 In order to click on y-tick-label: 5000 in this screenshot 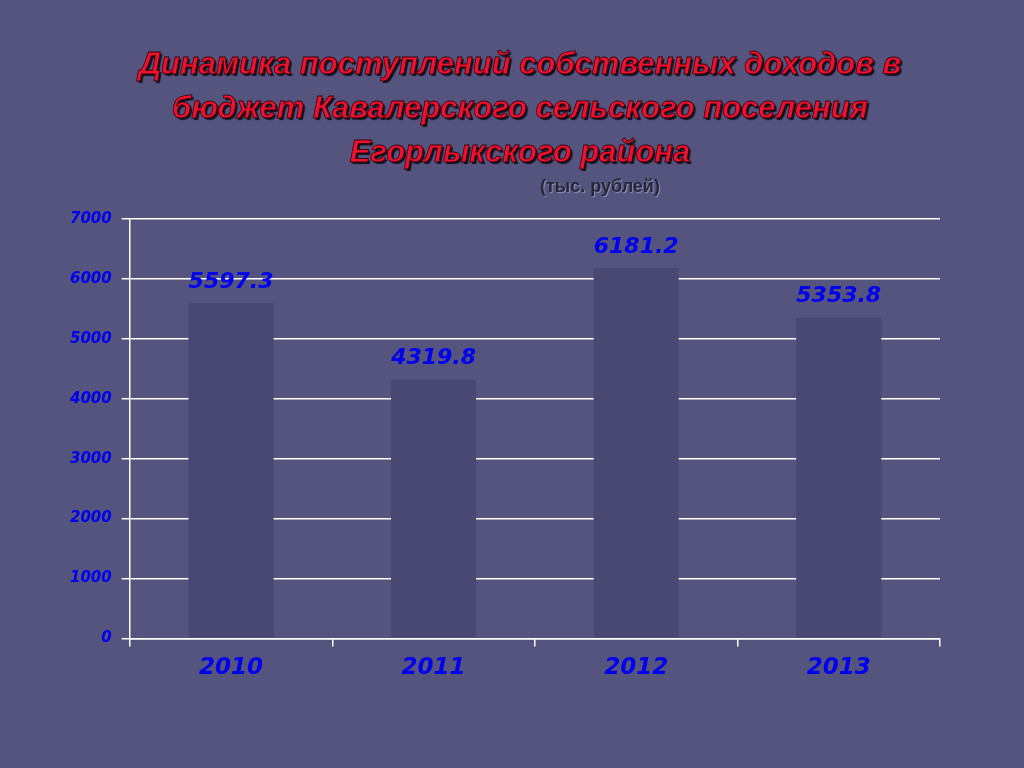, I will do `click(91, 337)`.